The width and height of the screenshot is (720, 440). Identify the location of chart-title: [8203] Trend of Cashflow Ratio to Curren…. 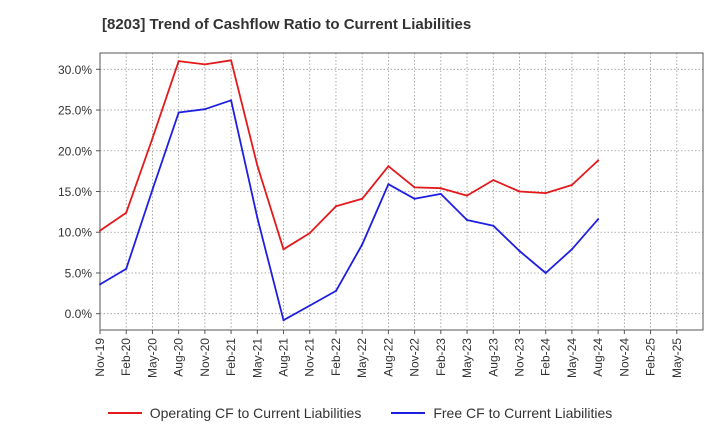
(287, 24).